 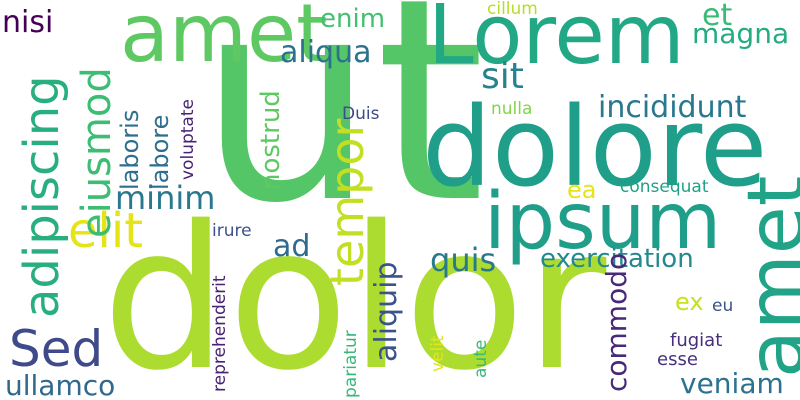 I want to click on word-ea: ea, so click(x=582, y=190).